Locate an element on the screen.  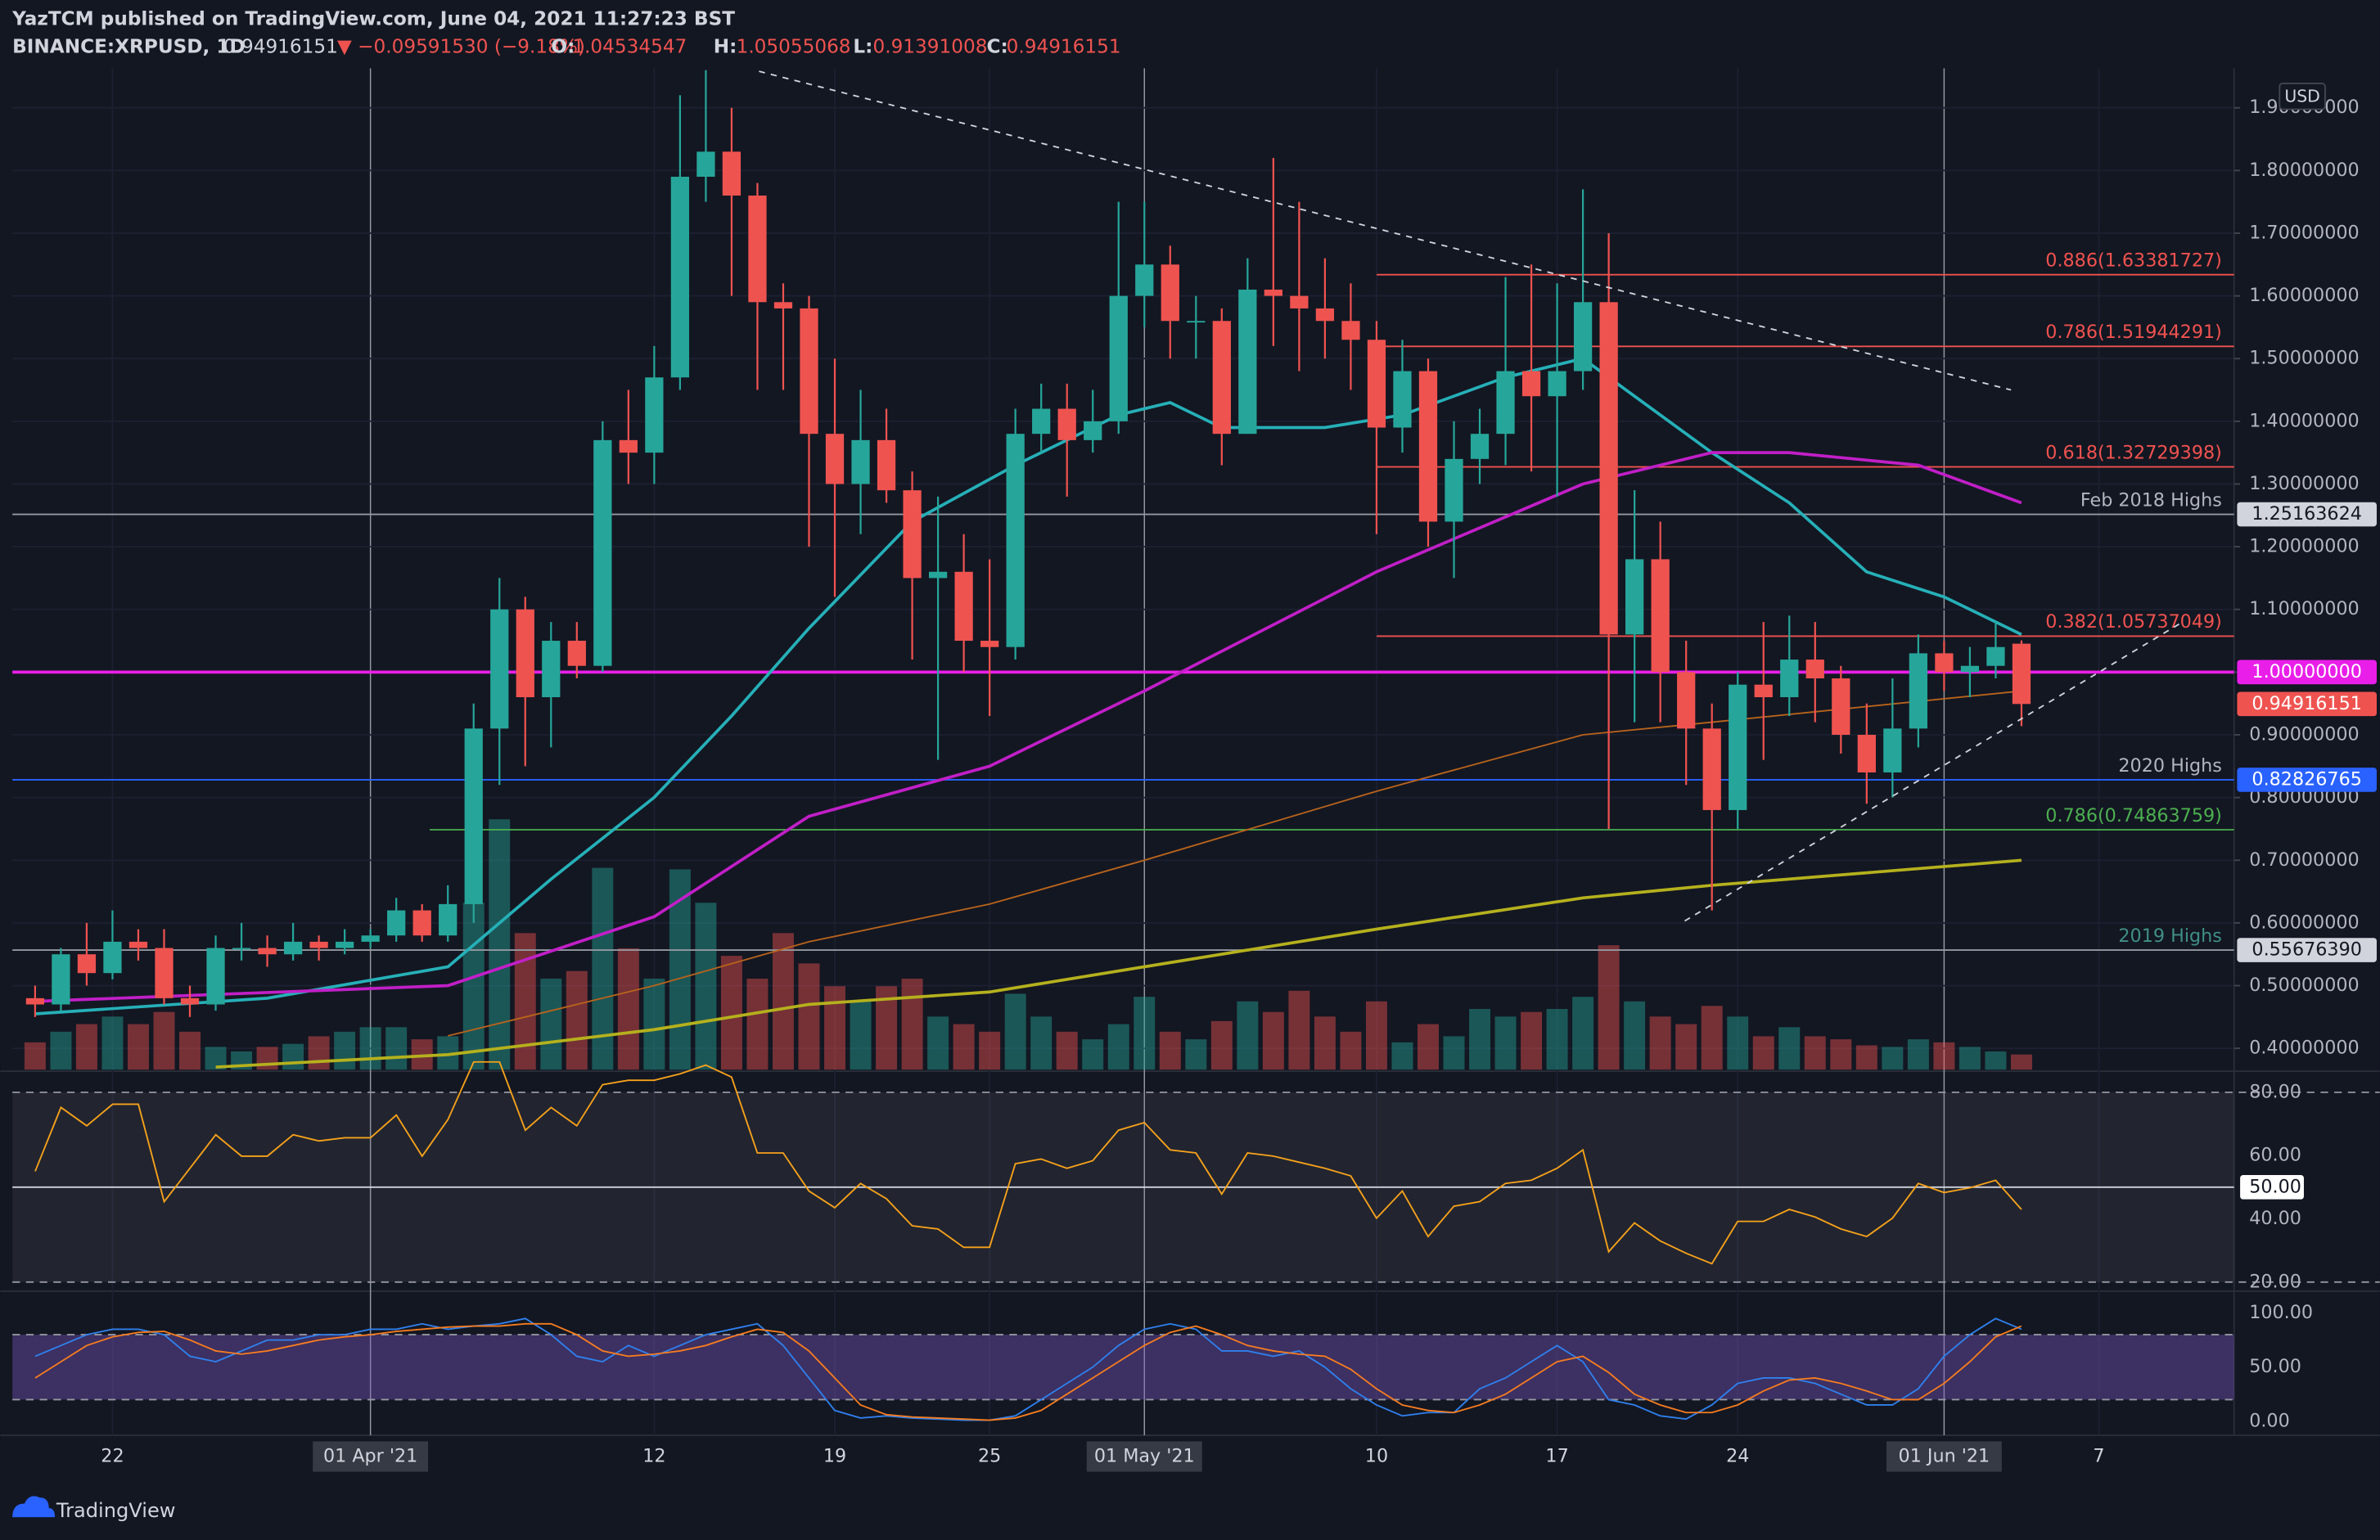
y-tick-label: 0.90000000 is located at coordinates (2304, 734).